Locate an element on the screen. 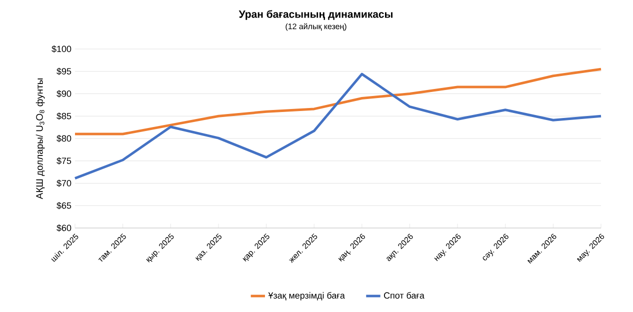 Image resolution: width=633 pixels, height=312 pixels. y-tick-label: $60 is located at coordinates (64, 228).